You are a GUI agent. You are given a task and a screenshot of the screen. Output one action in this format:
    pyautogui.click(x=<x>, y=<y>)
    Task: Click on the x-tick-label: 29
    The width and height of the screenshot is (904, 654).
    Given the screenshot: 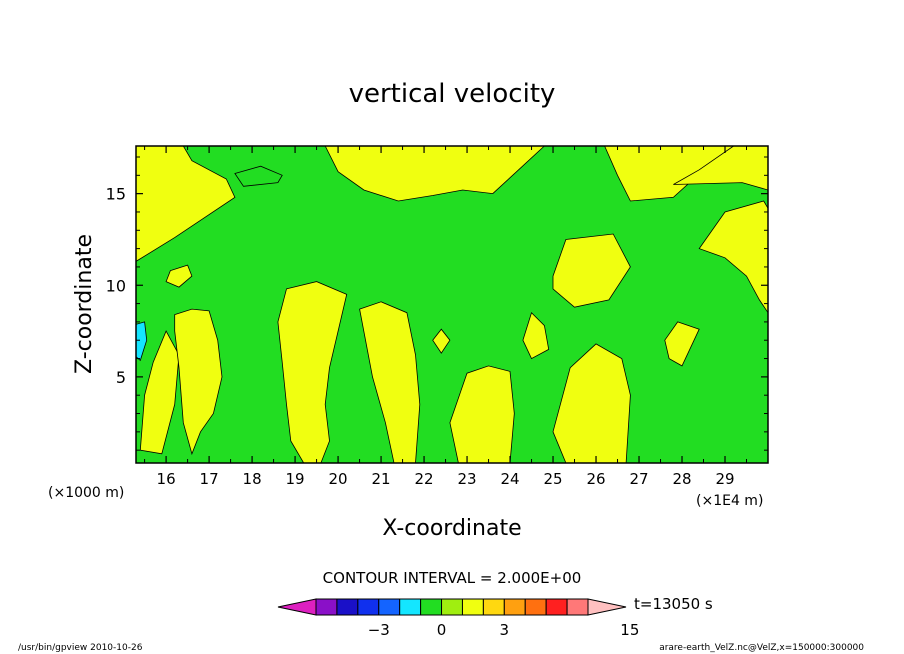 What is the action you would take?
    pyautogui.click(x=724, y=479)
    